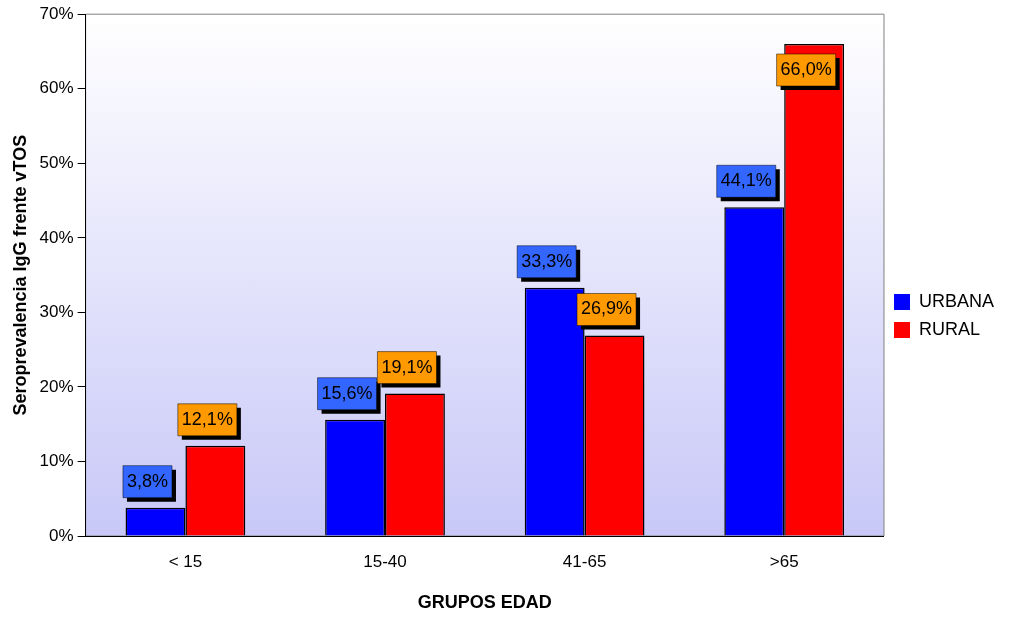 The width and height of the screenshot is (1010, 624). What do you see at coordinates (56, 13) in the screenshot?
I see `y-tick-label: 70%` at bounding box center [56, 13].